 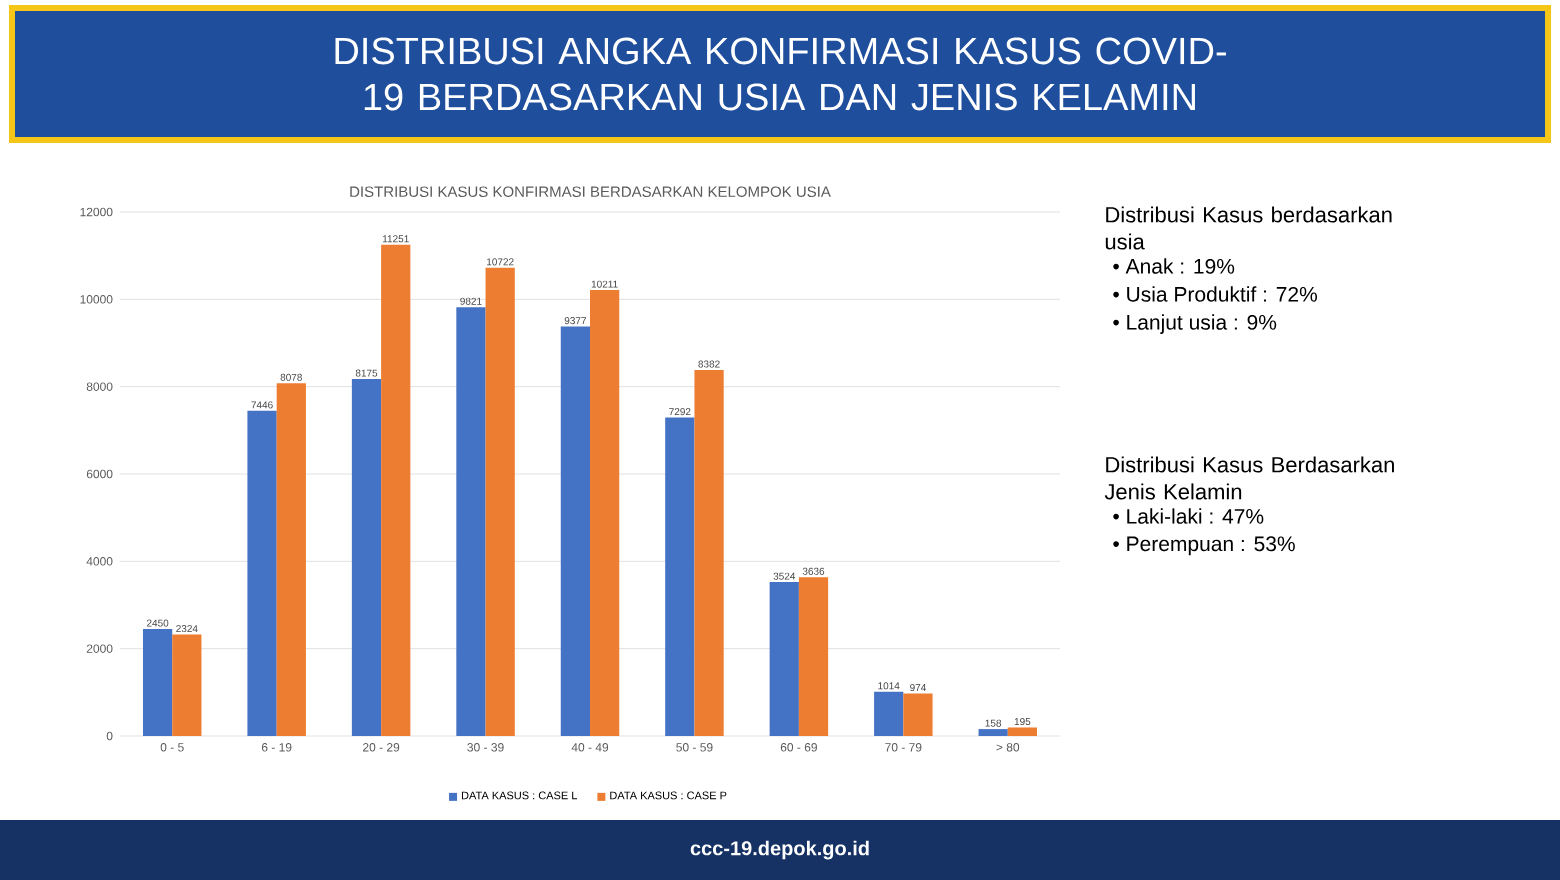 I want to click on text: • Perempuan : 53%, so click(x=1204, y=546).